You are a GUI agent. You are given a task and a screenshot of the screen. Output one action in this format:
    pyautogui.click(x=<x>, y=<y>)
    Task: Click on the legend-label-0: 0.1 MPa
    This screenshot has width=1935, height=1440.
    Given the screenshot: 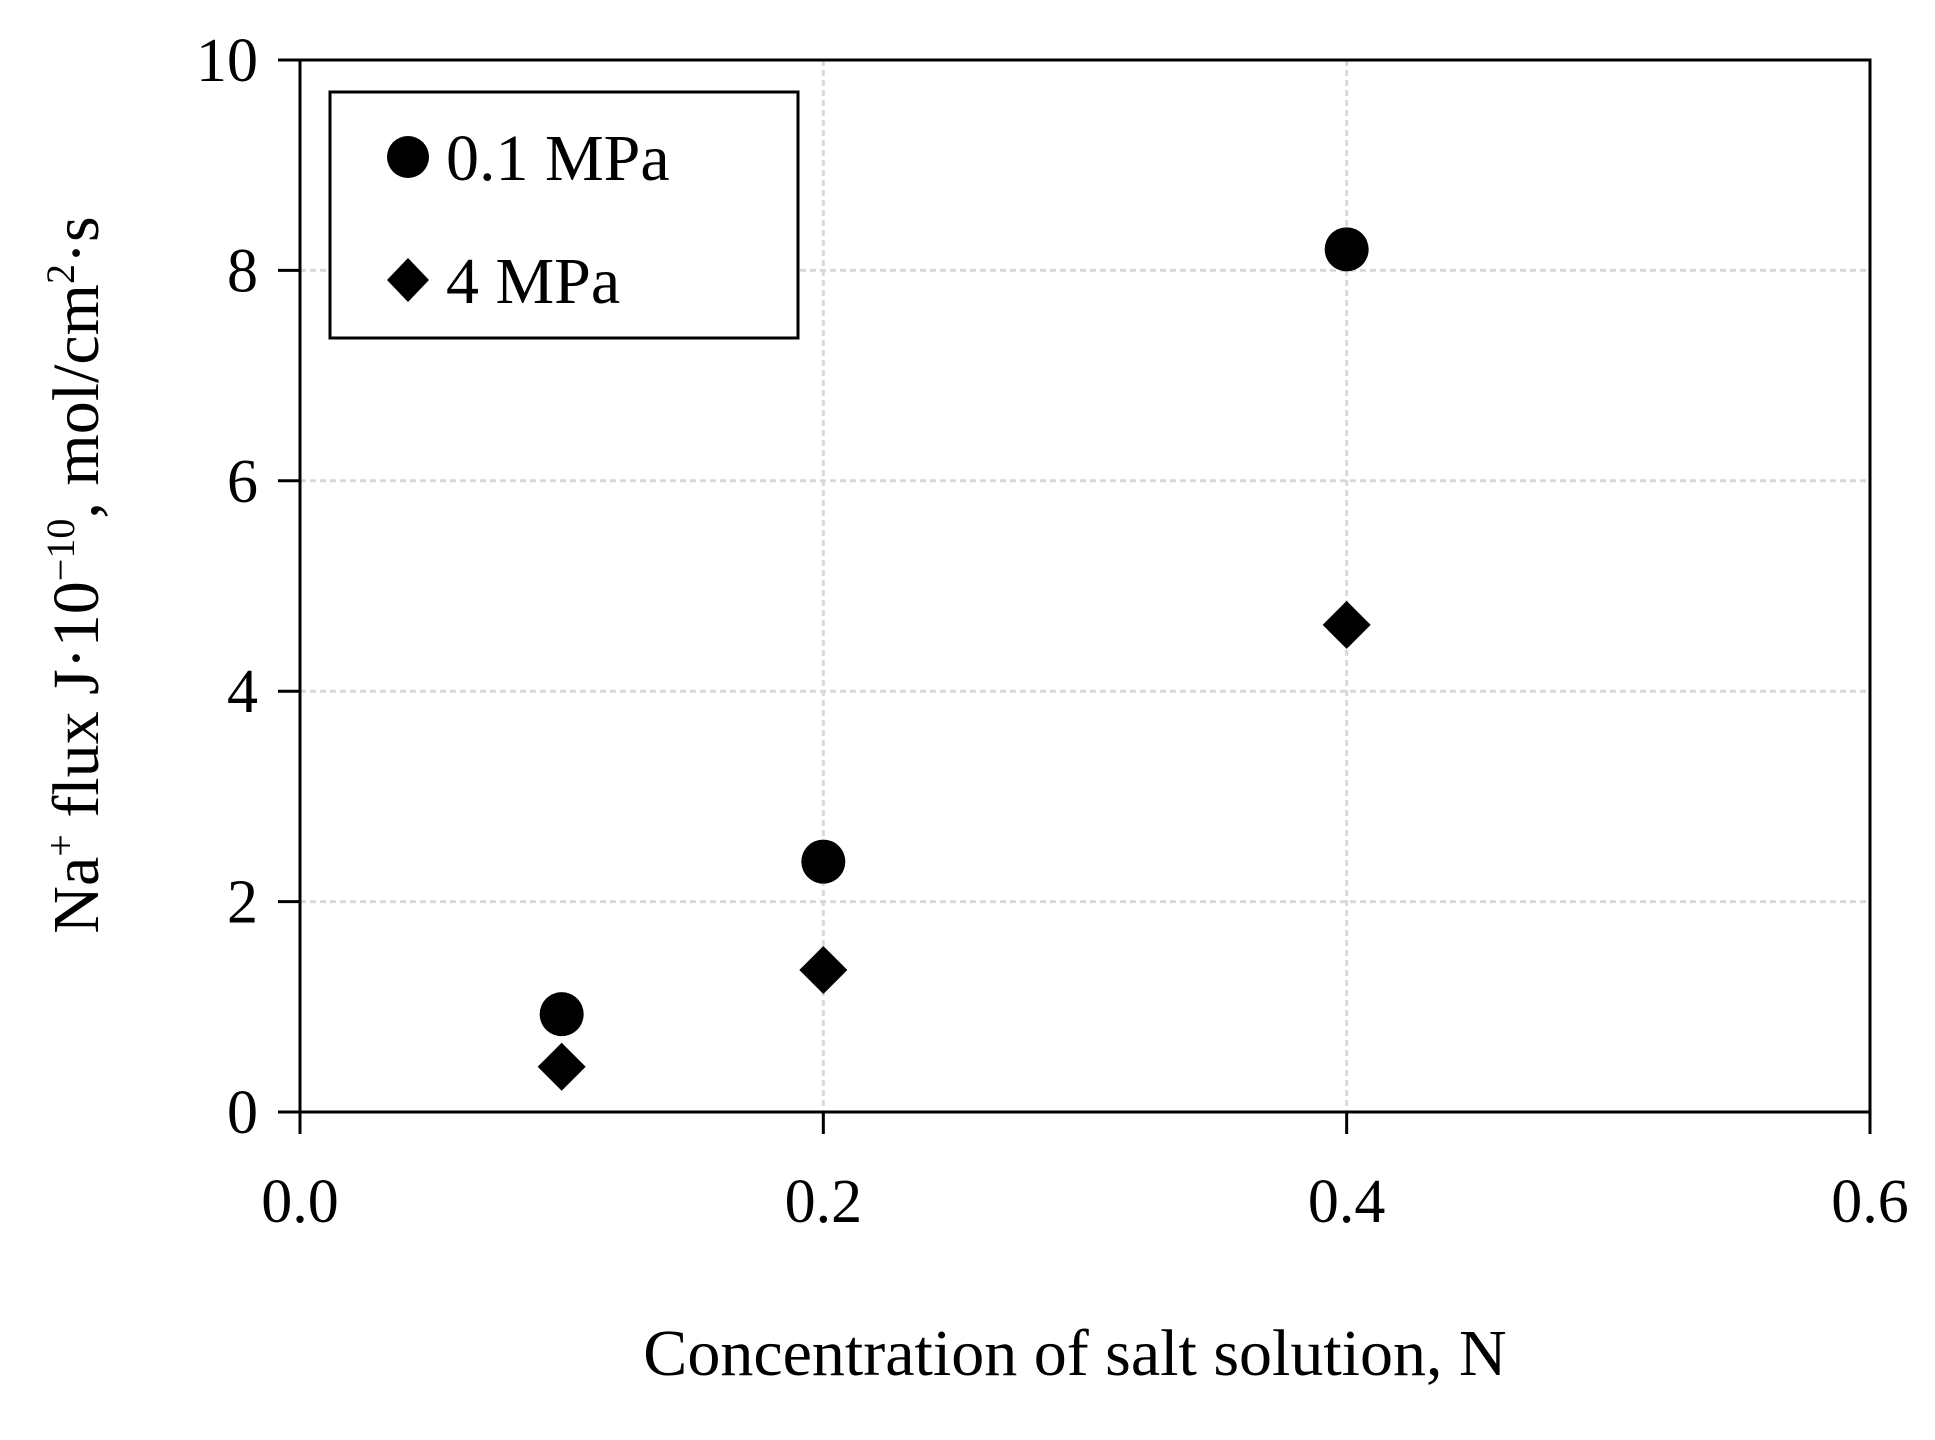 What is the action you would take?
    pyautogui.click(x=558, y=158)
    